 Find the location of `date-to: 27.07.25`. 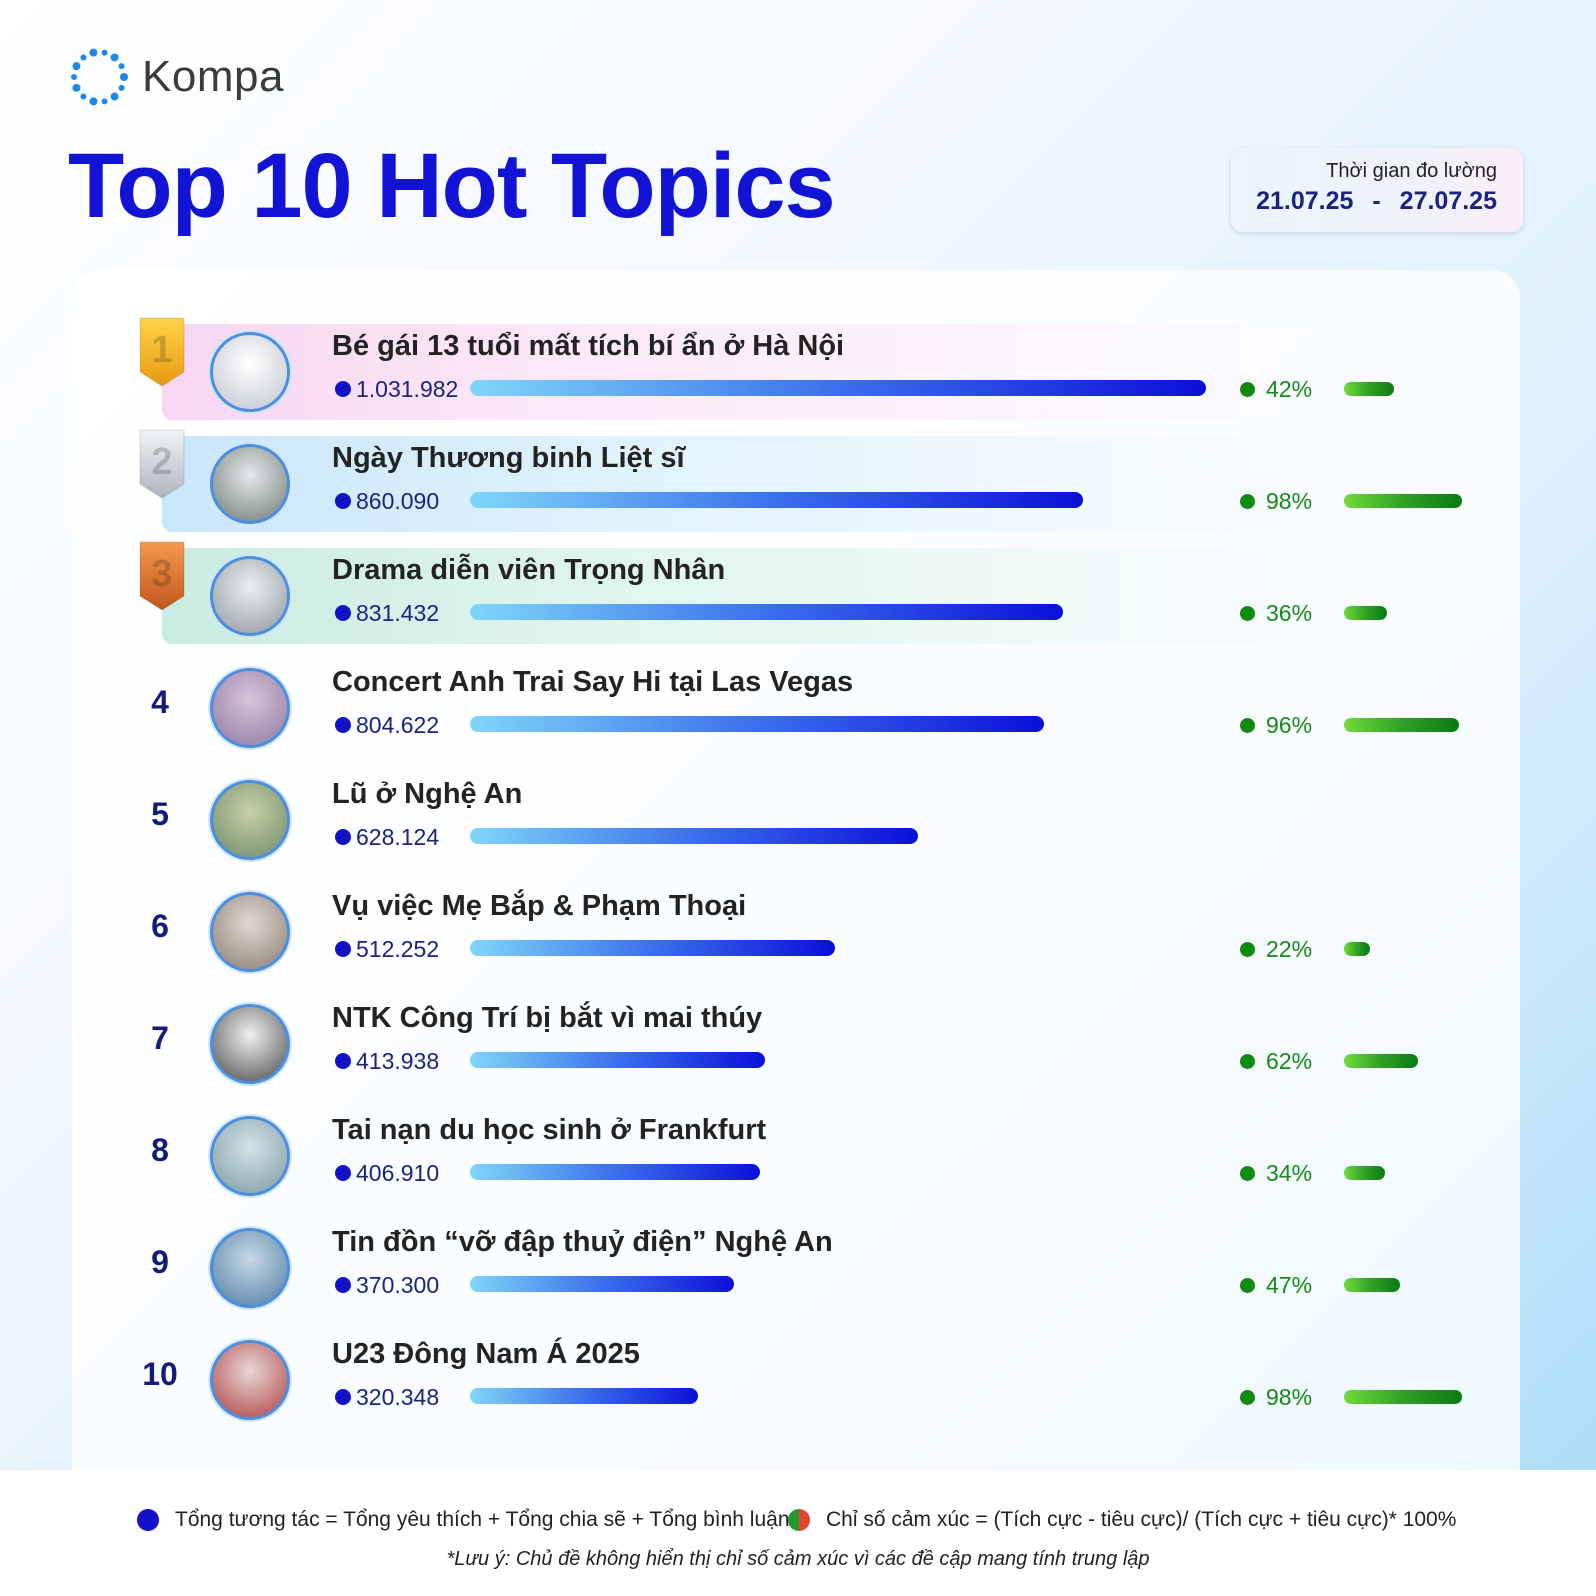

date-to: 27.07.25 is located at coordinates (1448, 201).